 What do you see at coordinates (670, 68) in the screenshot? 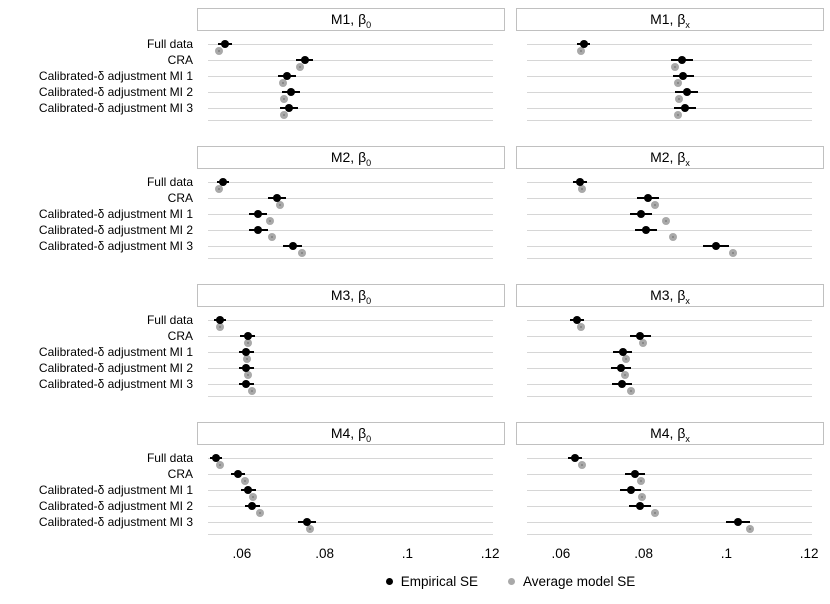
I see `panel-M1-x: M1, βx` at bounding box center [670, 68].